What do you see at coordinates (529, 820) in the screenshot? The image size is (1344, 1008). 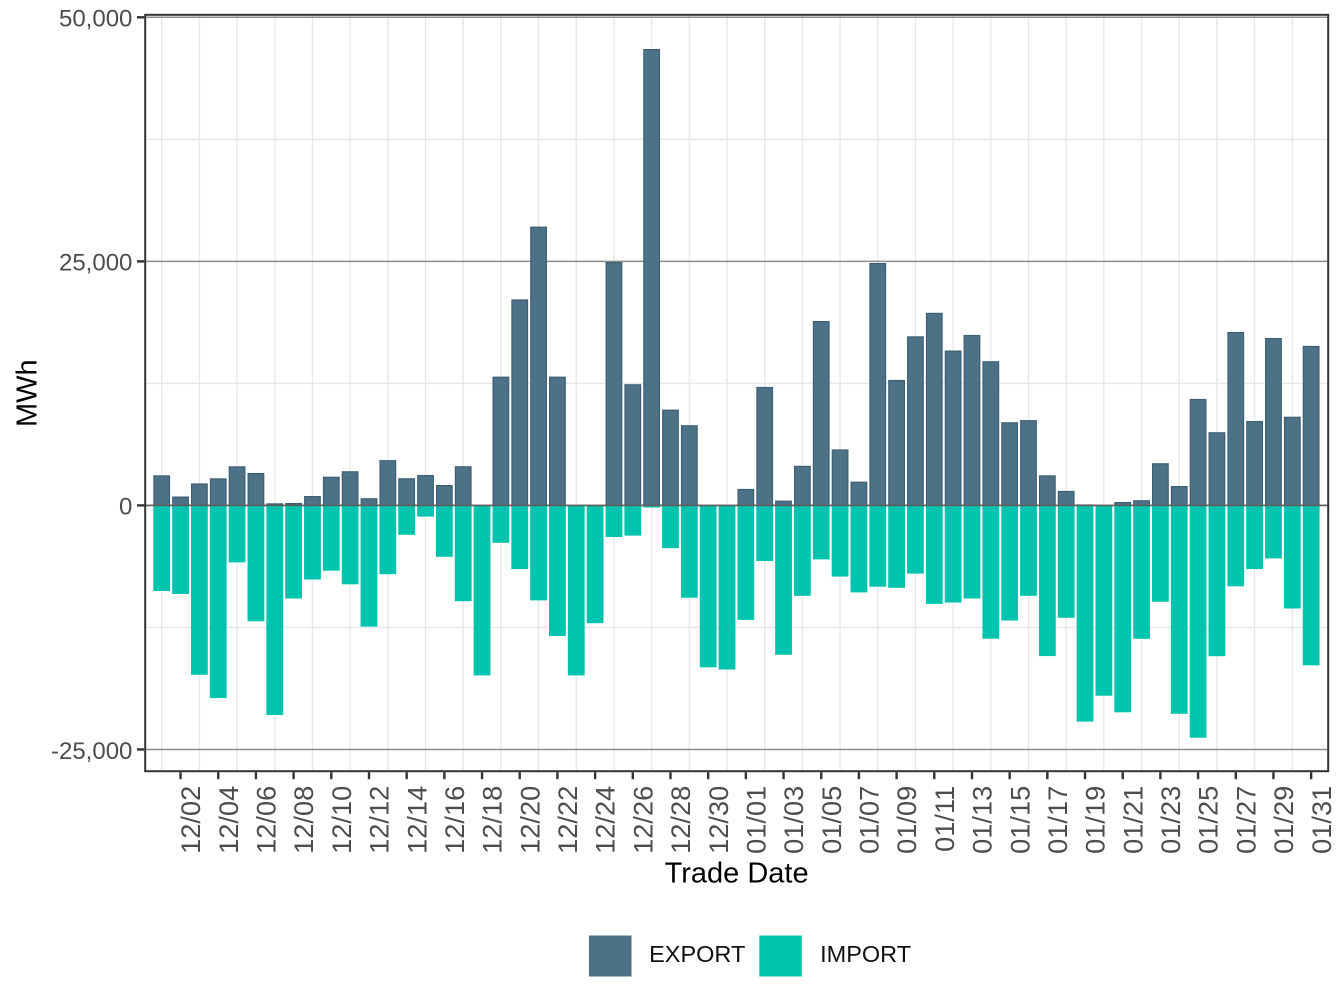 I see `svg-text: 12/20` at bounding box center [529, 820].